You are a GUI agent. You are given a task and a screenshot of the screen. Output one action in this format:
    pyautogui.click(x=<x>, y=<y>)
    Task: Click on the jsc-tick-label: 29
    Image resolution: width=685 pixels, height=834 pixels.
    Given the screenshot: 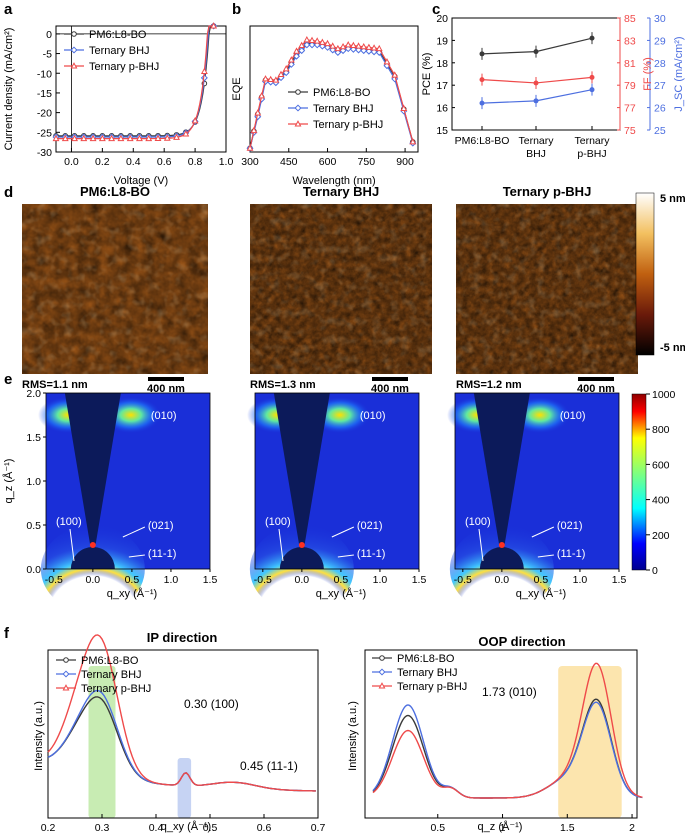 What is the action you would take?
    pyautogui.click(x=660, y=41)
    